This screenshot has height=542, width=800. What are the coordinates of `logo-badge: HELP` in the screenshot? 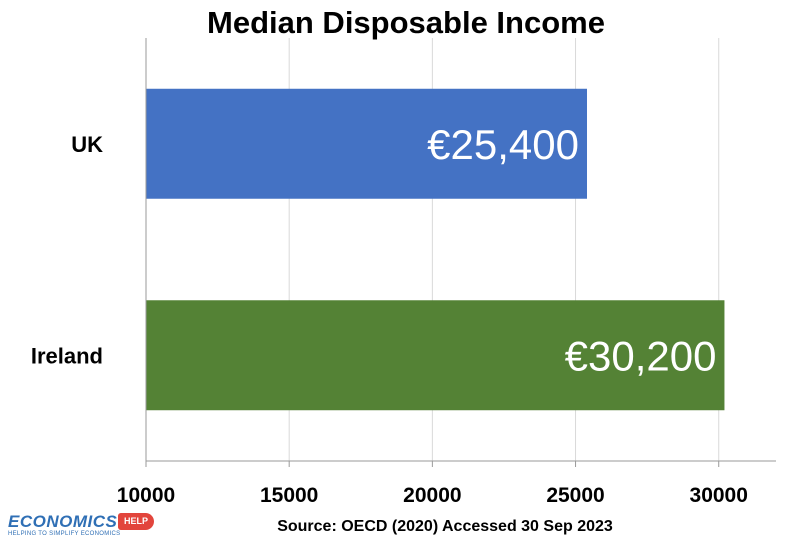 It's located at (136, 521).